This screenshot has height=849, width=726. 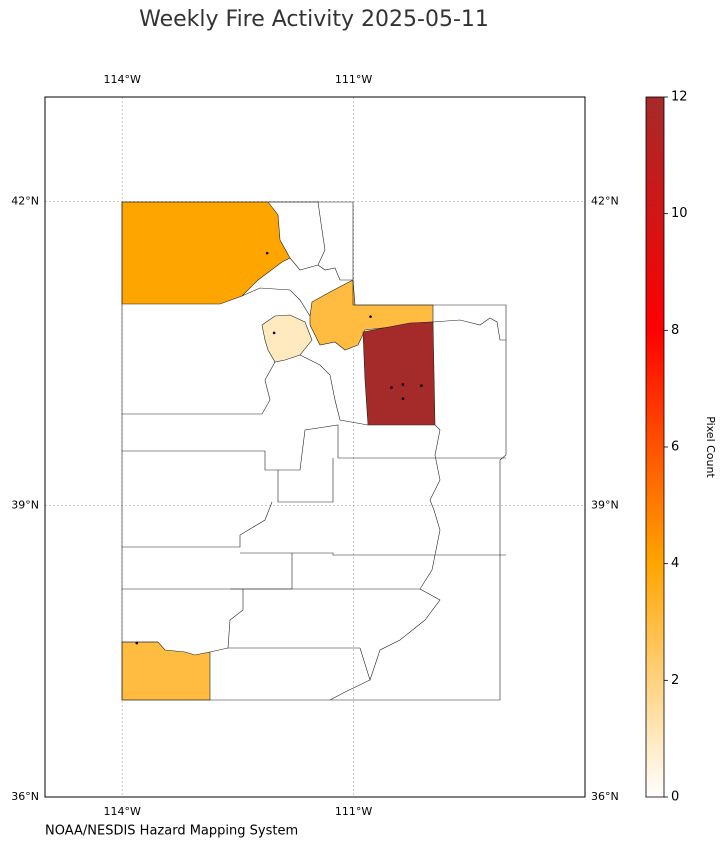 I want to click on colorbar-tick-label: 10, so click(x=679, y=213).